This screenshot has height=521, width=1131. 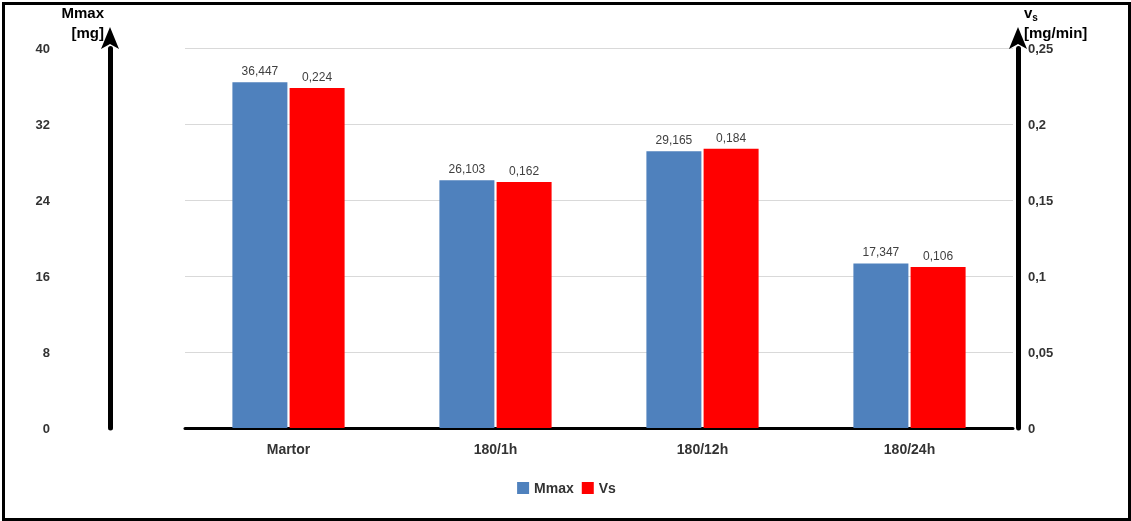 What do you see at coordinates (1037, 276) in the screenshot?
I see `y2-tick-label: 0,1` at bounding box center [1037, 276].